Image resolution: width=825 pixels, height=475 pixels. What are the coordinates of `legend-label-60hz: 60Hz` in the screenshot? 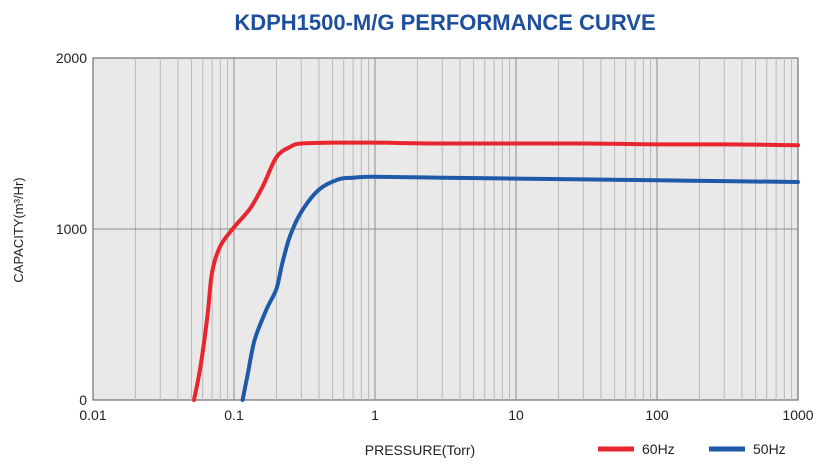 It's located at (658, 449).